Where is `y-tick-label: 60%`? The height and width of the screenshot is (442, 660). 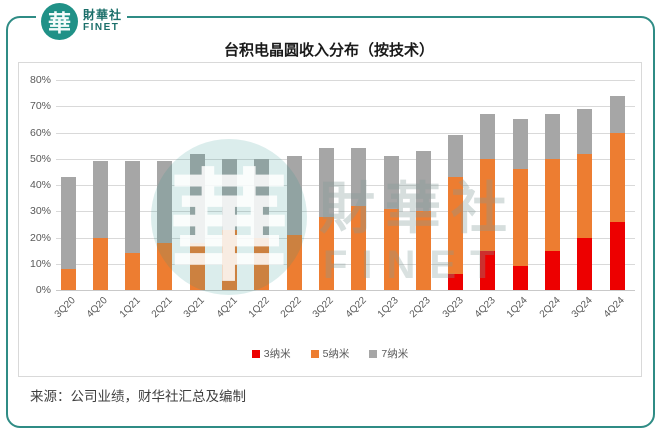 y-tick-label: 60% is located at coordinates (40, 132).